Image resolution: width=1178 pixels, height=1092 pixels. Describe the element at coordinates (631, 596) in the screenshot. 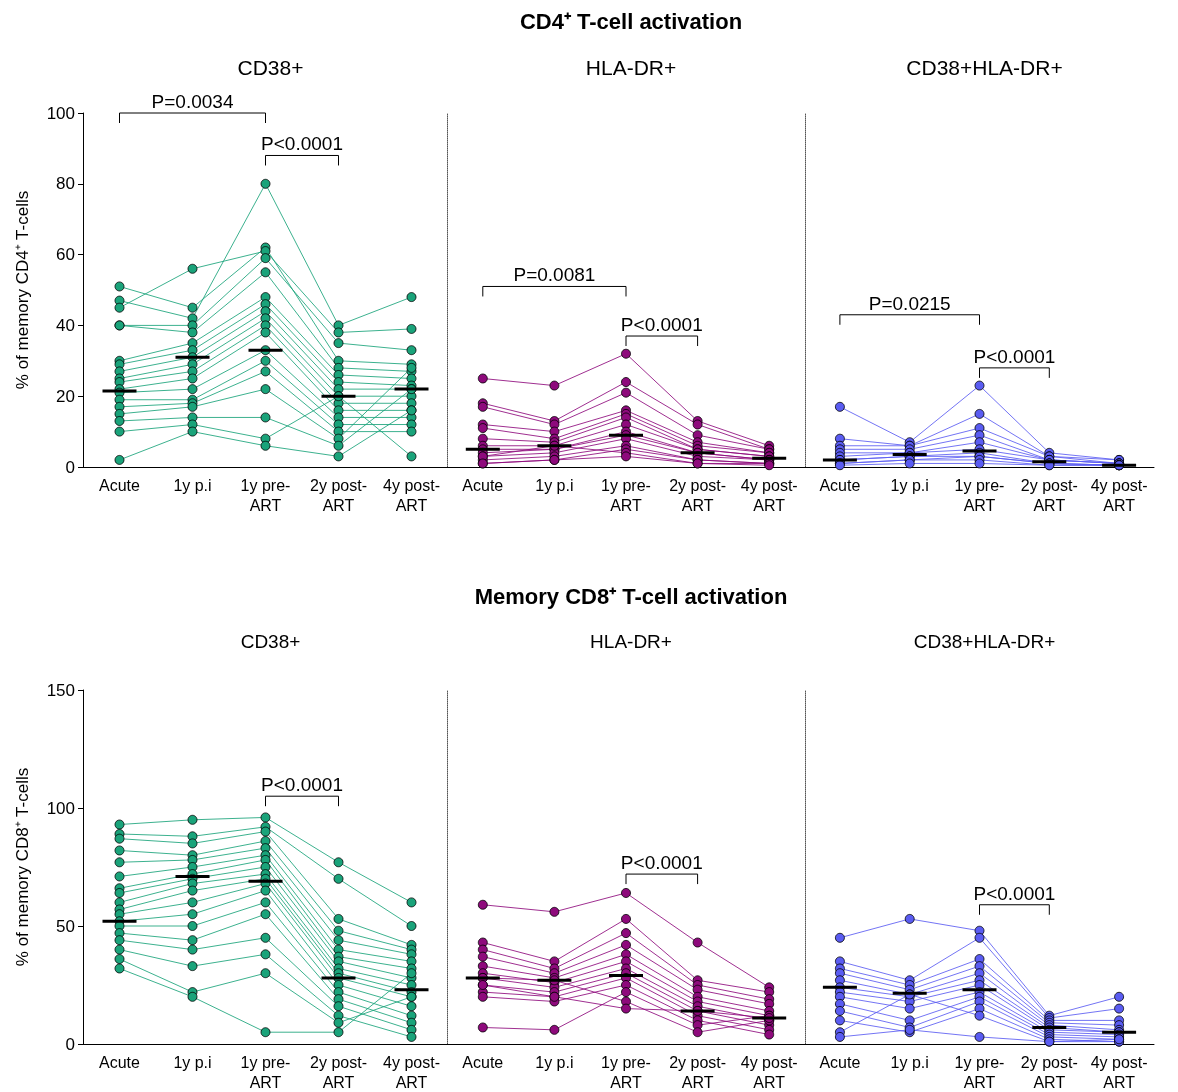

I see `chart-title: Memory CD8⁺ T-cell activation` at that location.